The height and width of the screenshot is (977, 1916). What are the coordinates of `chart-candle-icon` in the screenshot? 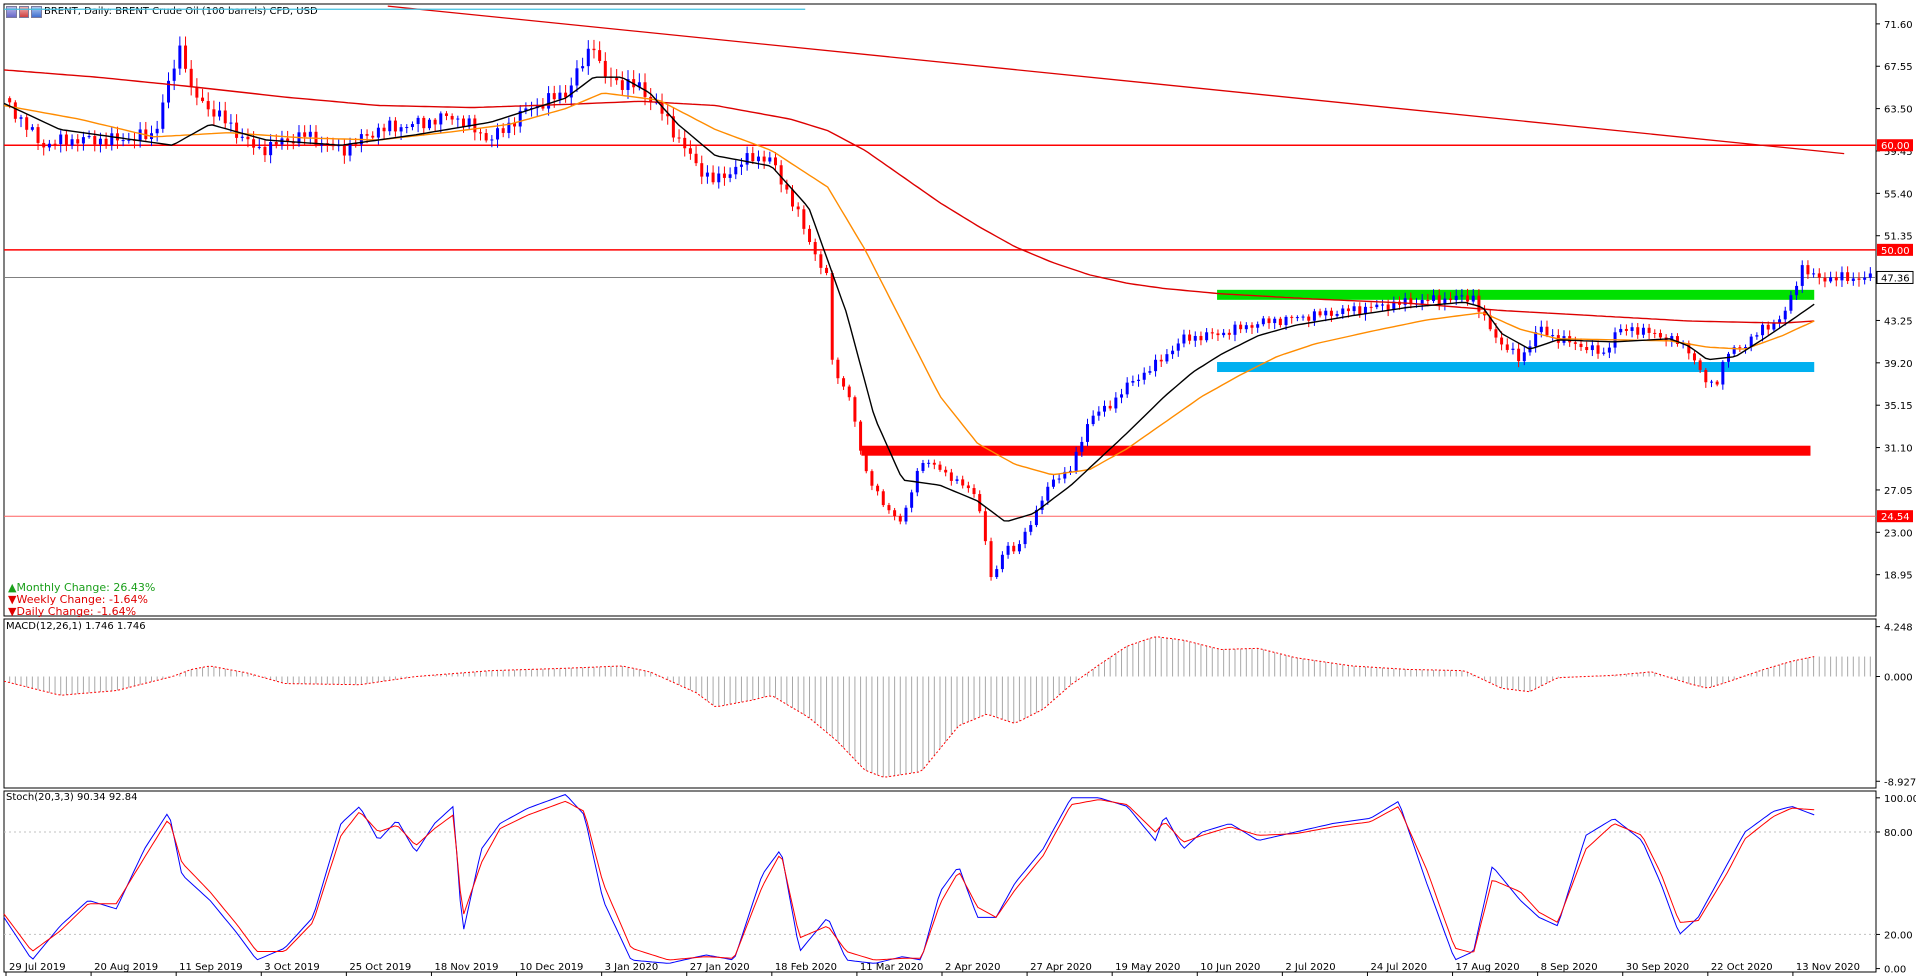 It's located at (24, 12).